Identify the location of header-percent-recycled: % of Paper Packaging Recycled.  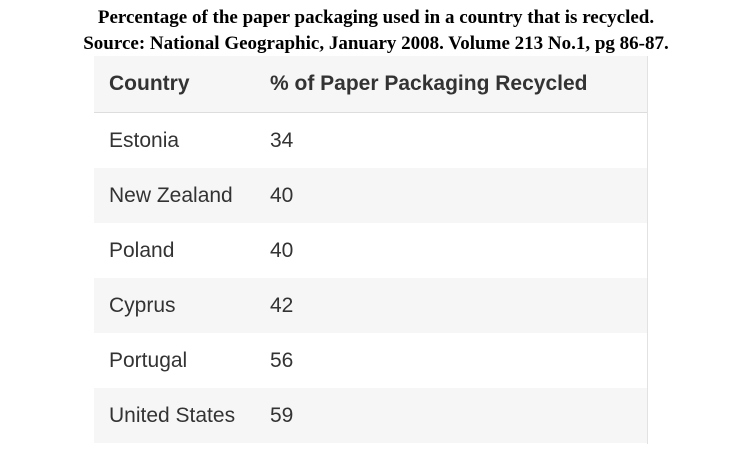
(429, 83).